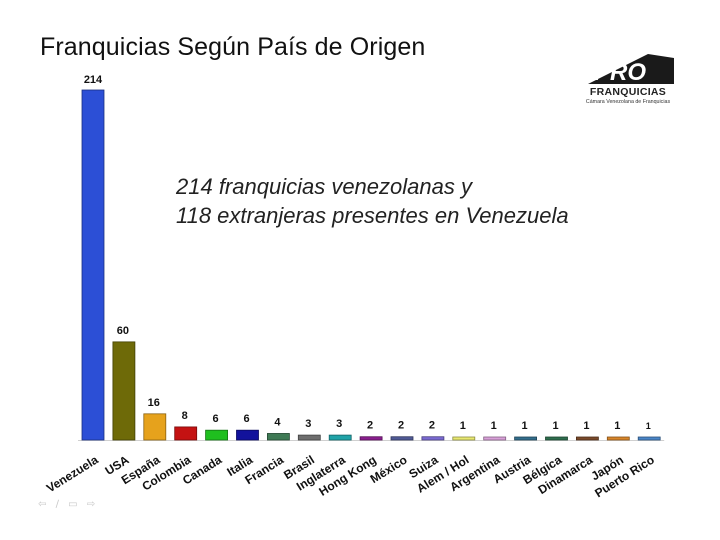 The width and height of the screenshot is (720, 540). I want to click on bar-usa, so click(124, 391).